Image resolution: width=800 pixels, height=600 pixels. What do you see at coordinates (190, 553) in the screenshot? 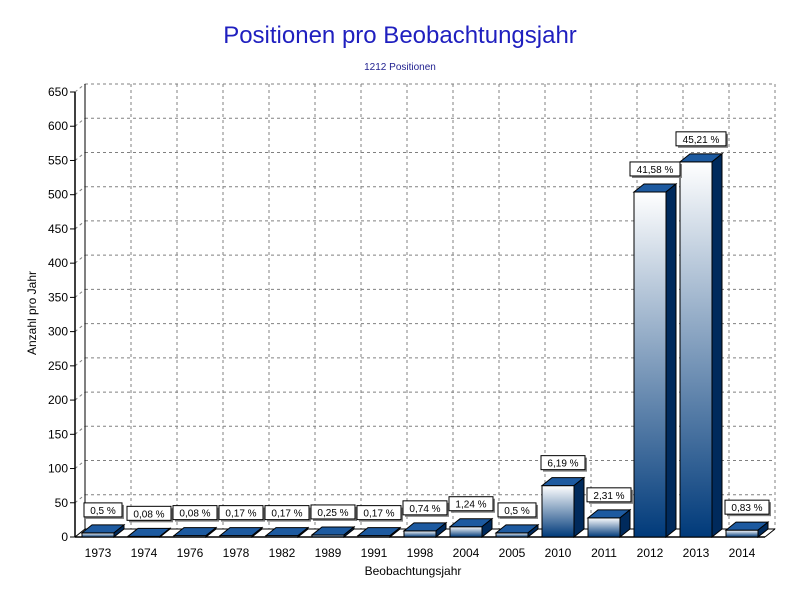
I see `x-tick-label: 1976` at bounding box center [190, 553].